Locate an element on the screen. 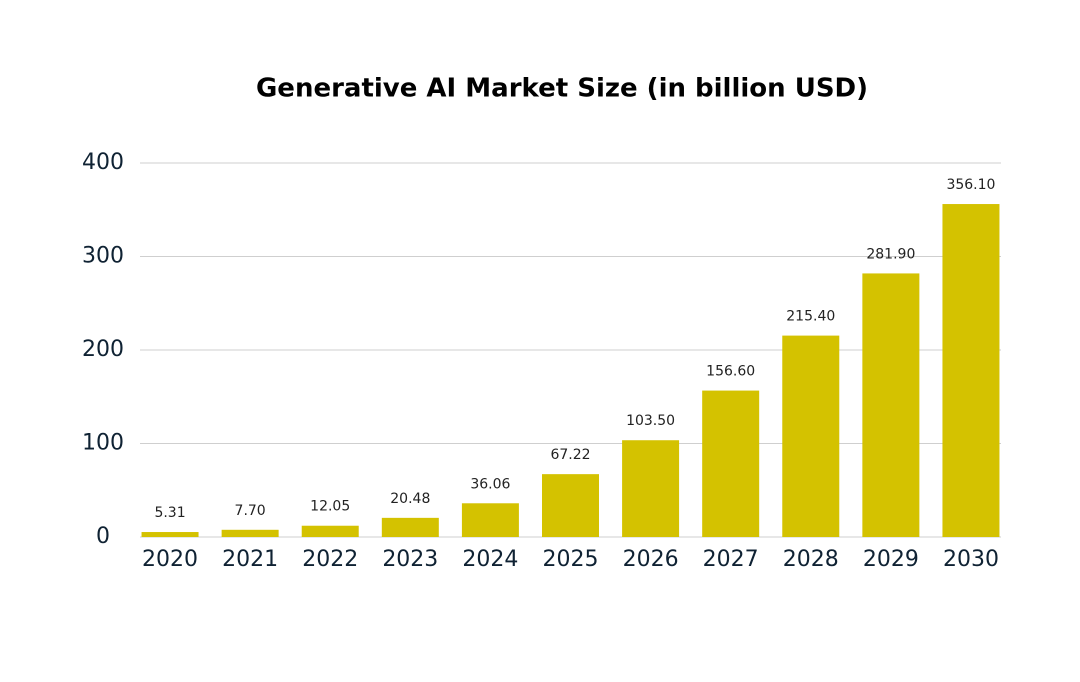  x-tick-label: 2020 is located at coordinates (170, 559).